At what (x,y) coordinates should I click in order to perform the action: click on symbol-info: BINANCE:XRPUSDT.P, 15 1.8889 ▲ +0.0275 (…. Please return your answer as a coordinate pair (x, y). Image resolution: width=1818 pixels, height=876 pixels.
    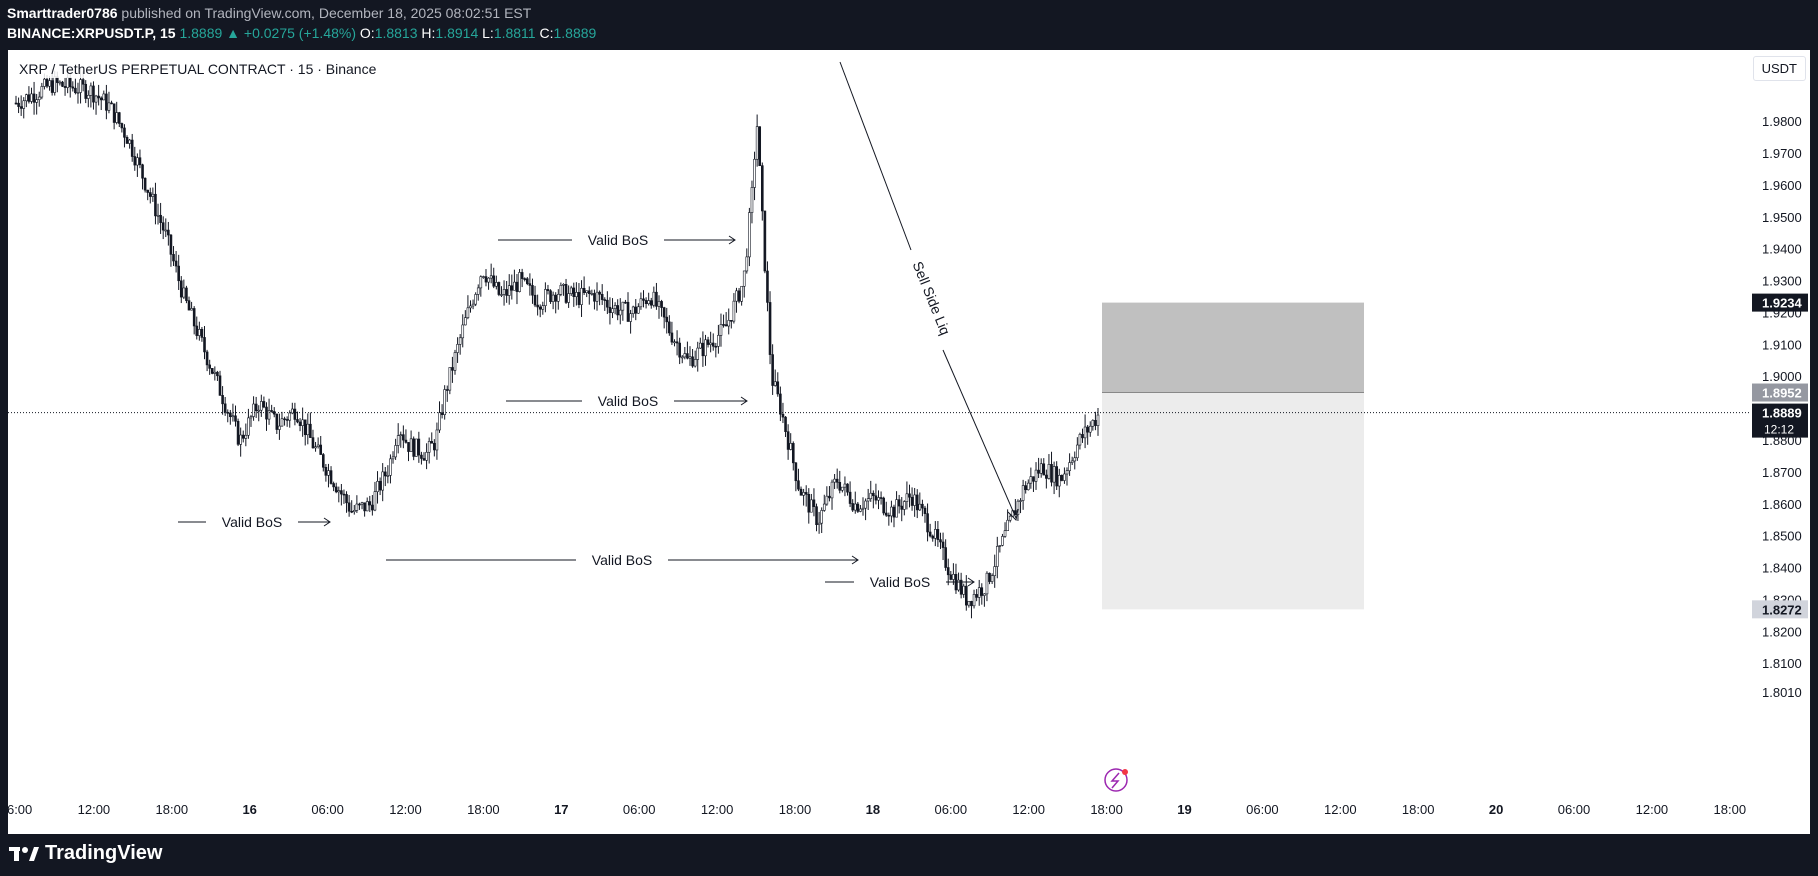
    Looking at the image, I should click on (301, 33).